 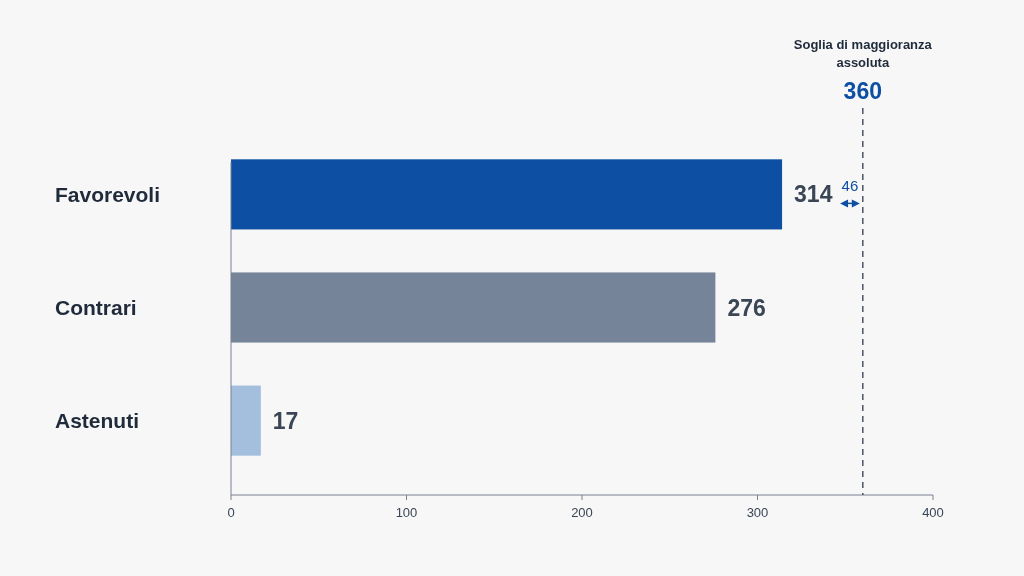 I want to click on y-tick-label: Contrari, so click(x=96, y=307).